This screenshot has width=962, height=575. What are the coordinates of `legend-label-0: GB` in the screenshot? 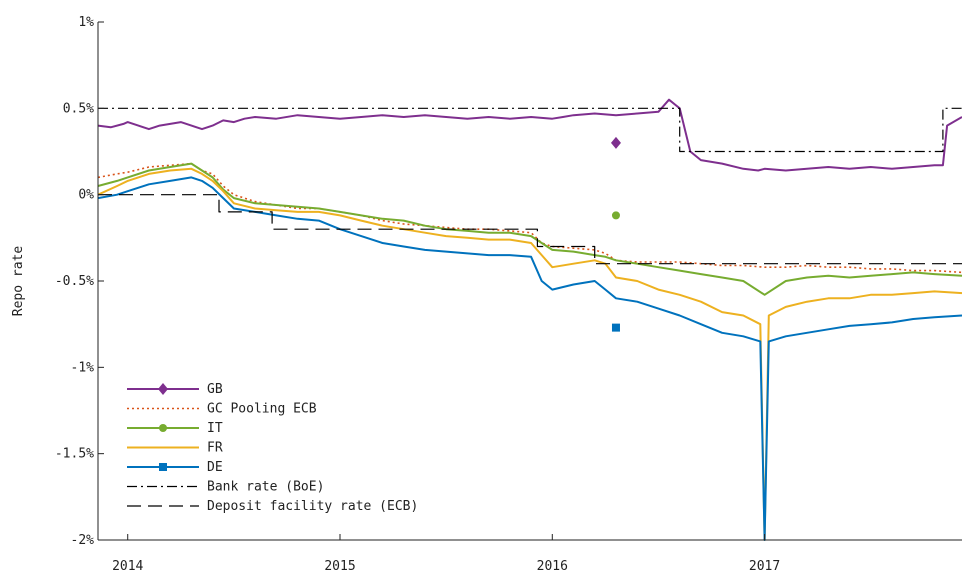 It's located at (215, 389).